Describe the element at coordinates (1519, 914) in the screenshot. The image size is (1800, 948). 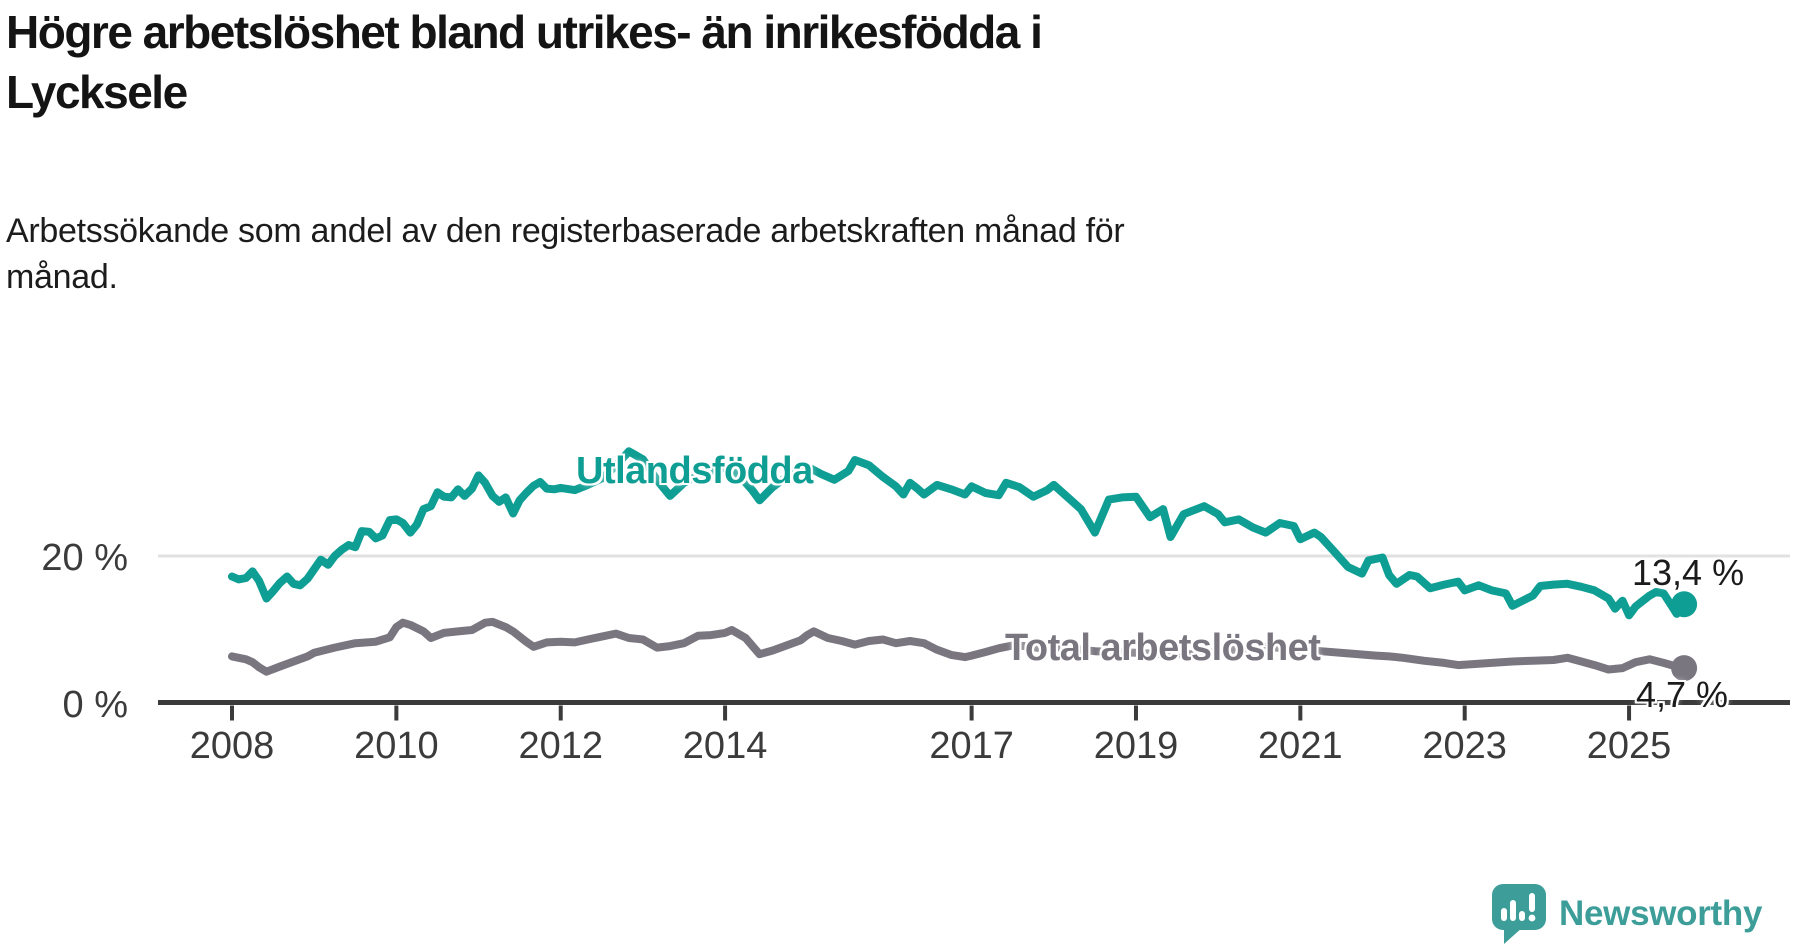
I see `newsworthy-speech-bubble-chart-icon` at that location.